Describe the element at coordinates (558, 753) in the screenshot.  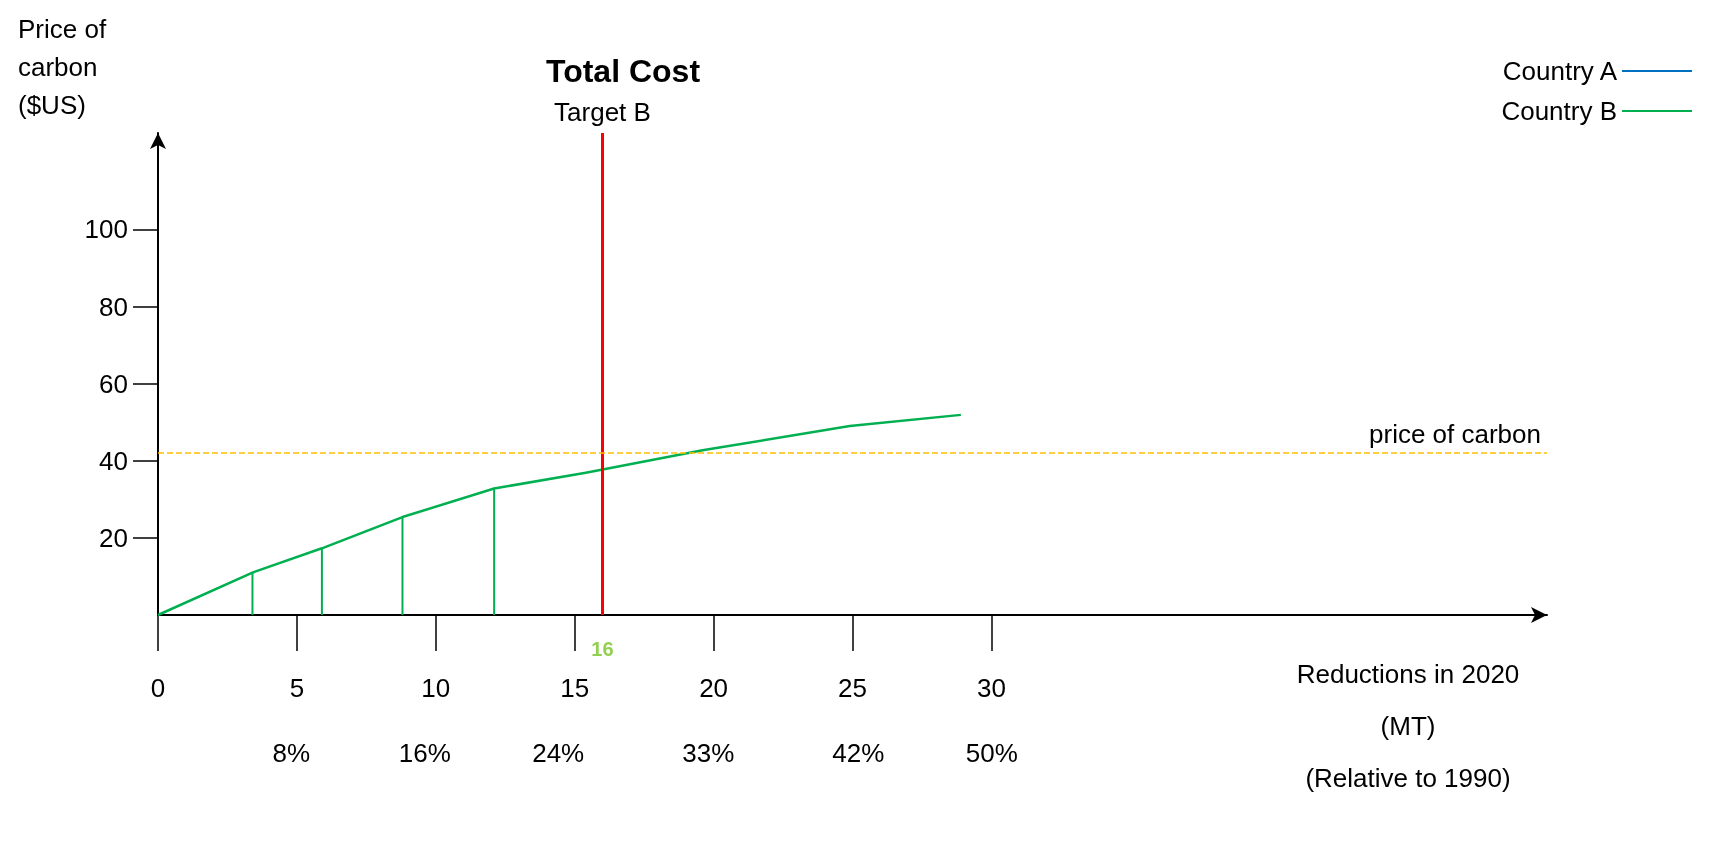
I see `x2-tick-label: 24%` at that location.